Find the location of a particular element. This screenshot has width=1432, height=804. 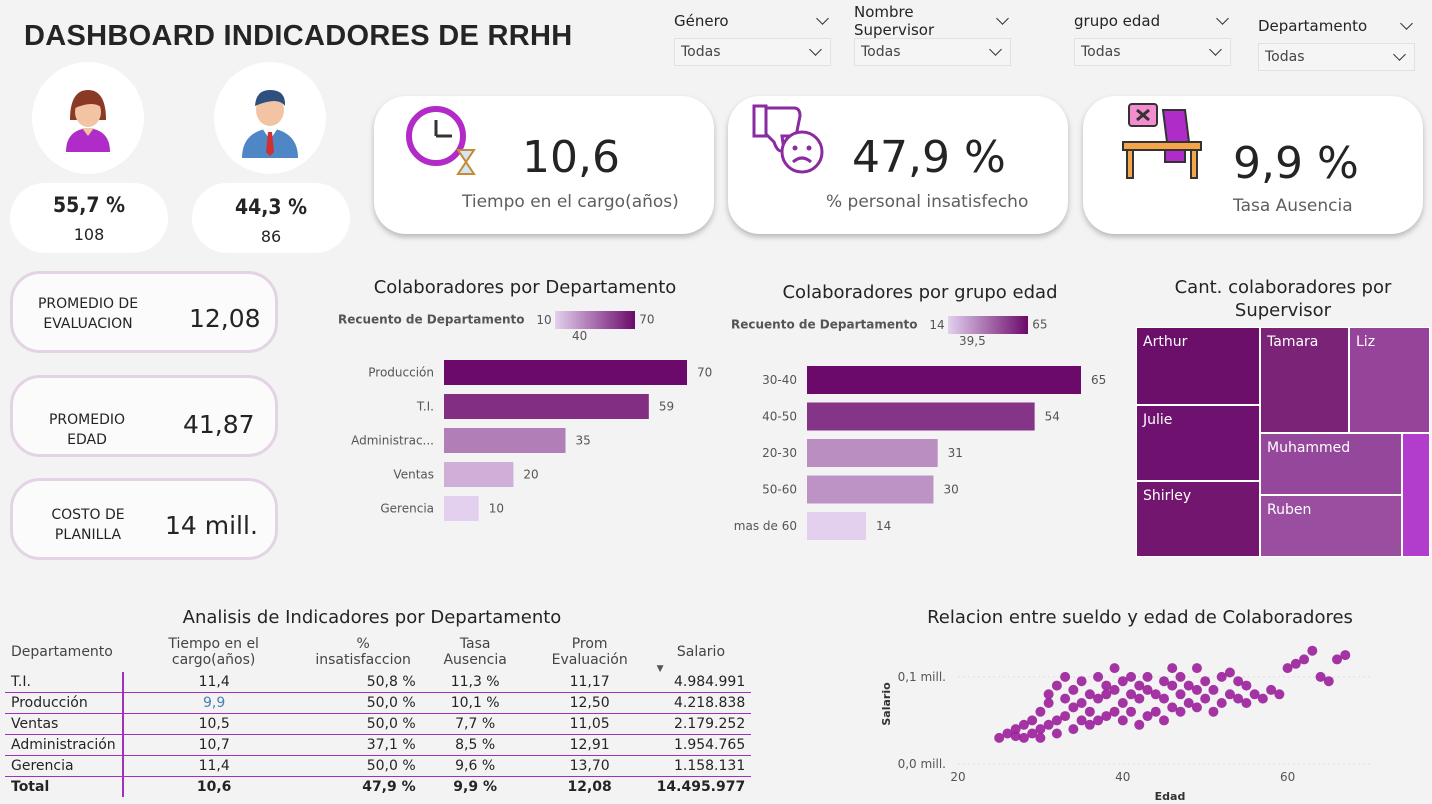

col-tiempo: Tiempo en el cargo(años) is located at coordinates (213, 652).